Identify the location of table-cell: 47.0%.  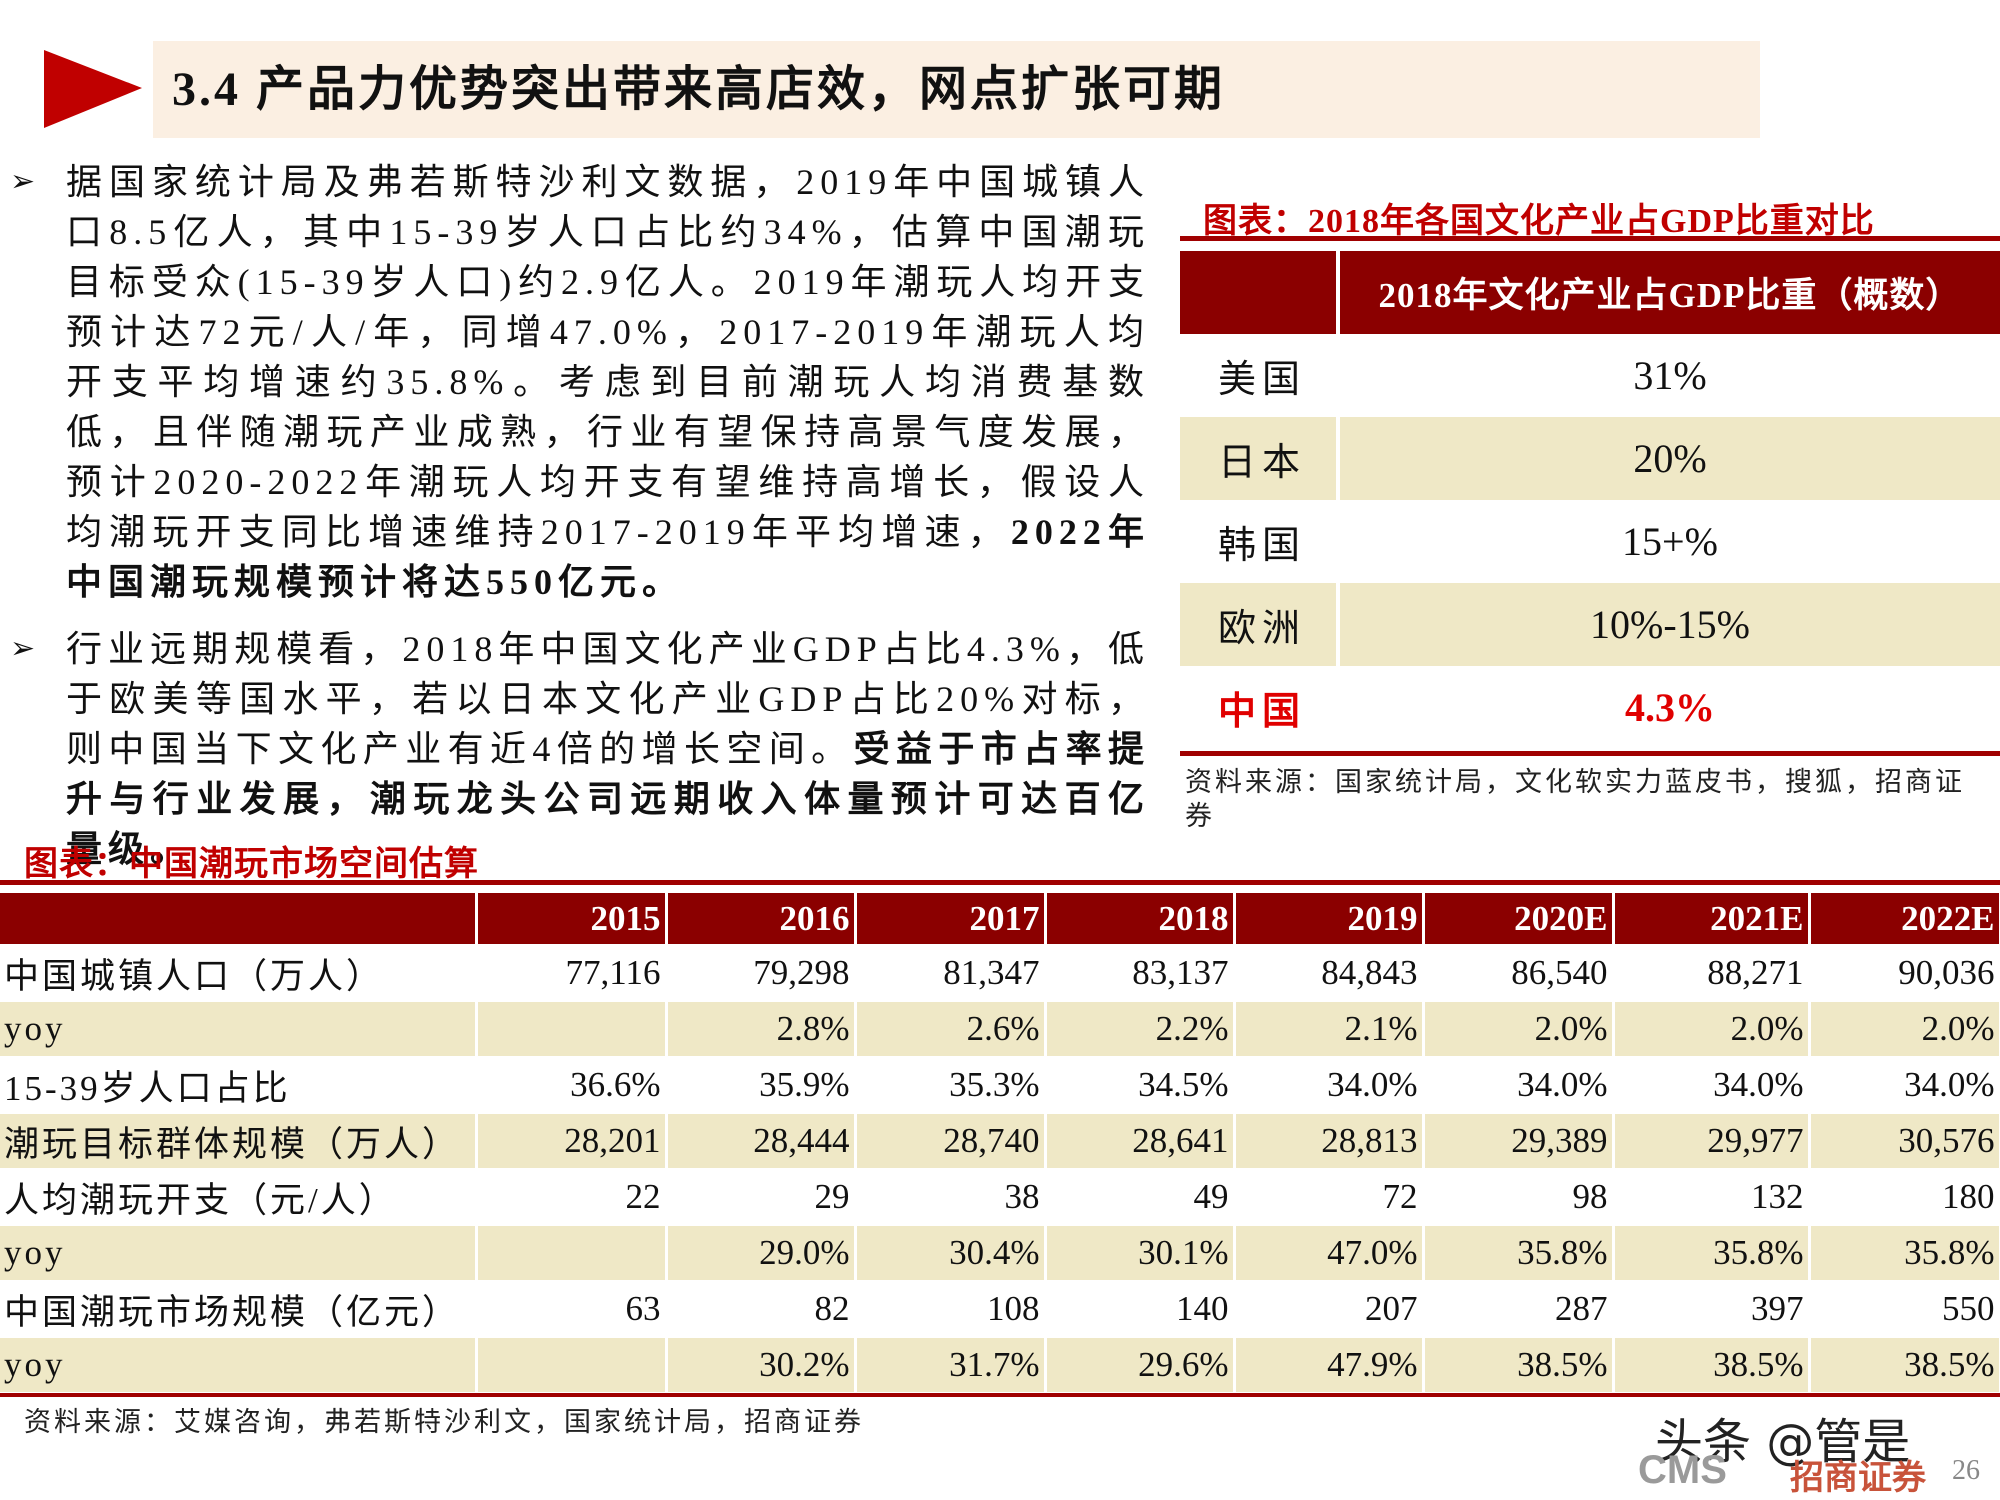
(1329, 1253).